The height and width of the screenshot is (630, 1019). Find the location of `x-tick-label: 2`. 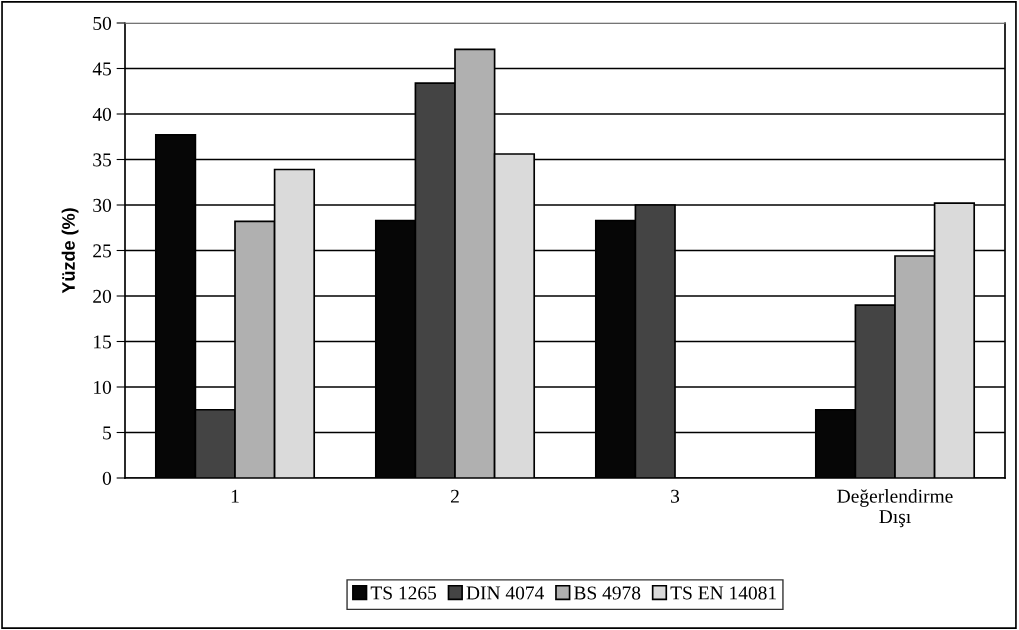

x-tick-label: 2 is located at coordinates (454, 496).